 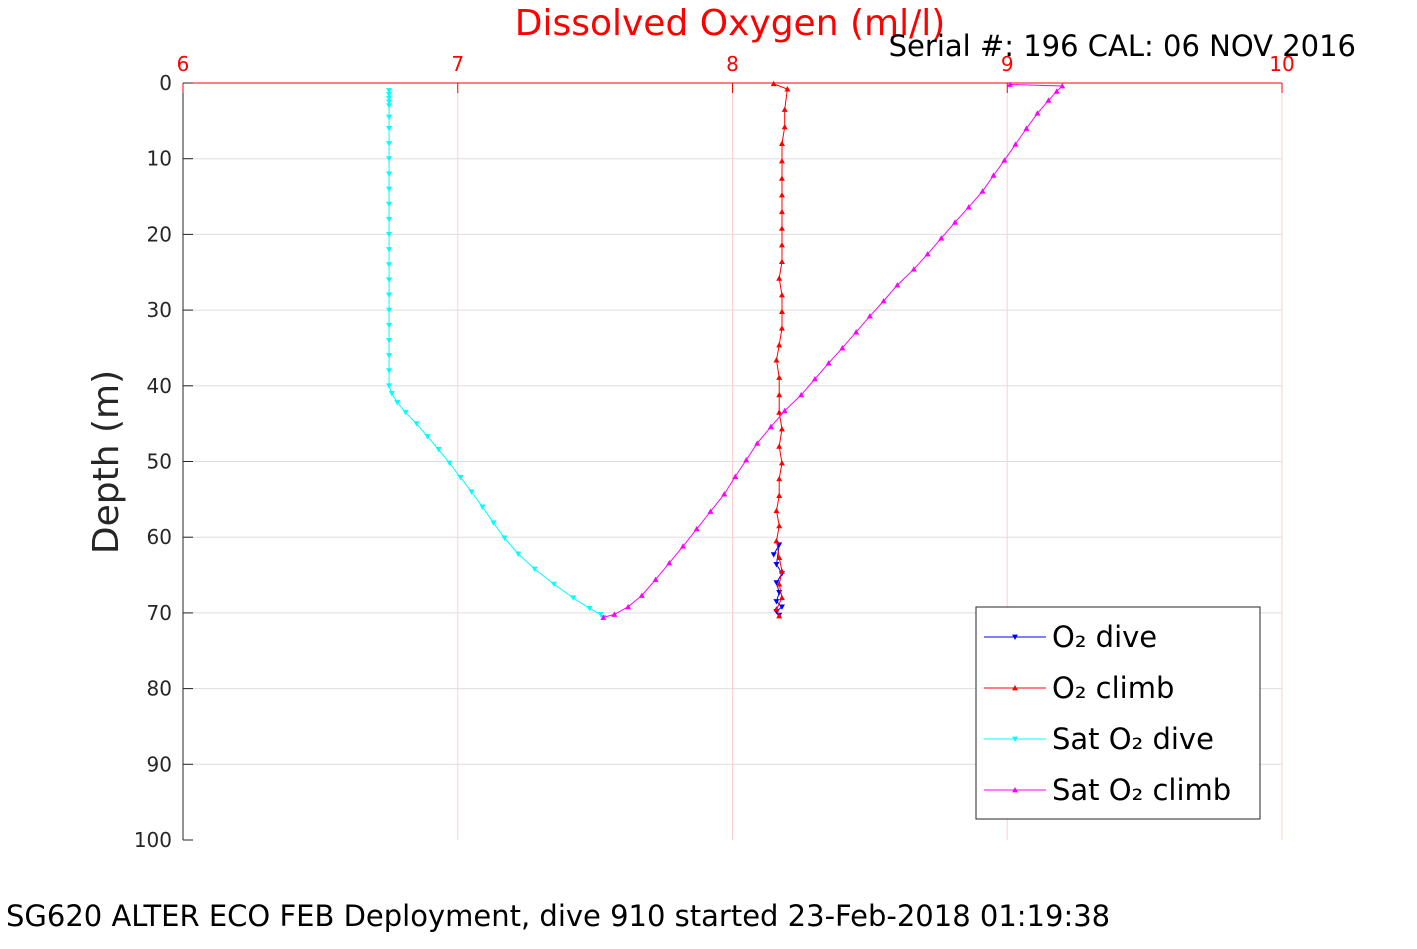 I want to click on legend-label: O₂ dive, so click(x=1104, y=637).